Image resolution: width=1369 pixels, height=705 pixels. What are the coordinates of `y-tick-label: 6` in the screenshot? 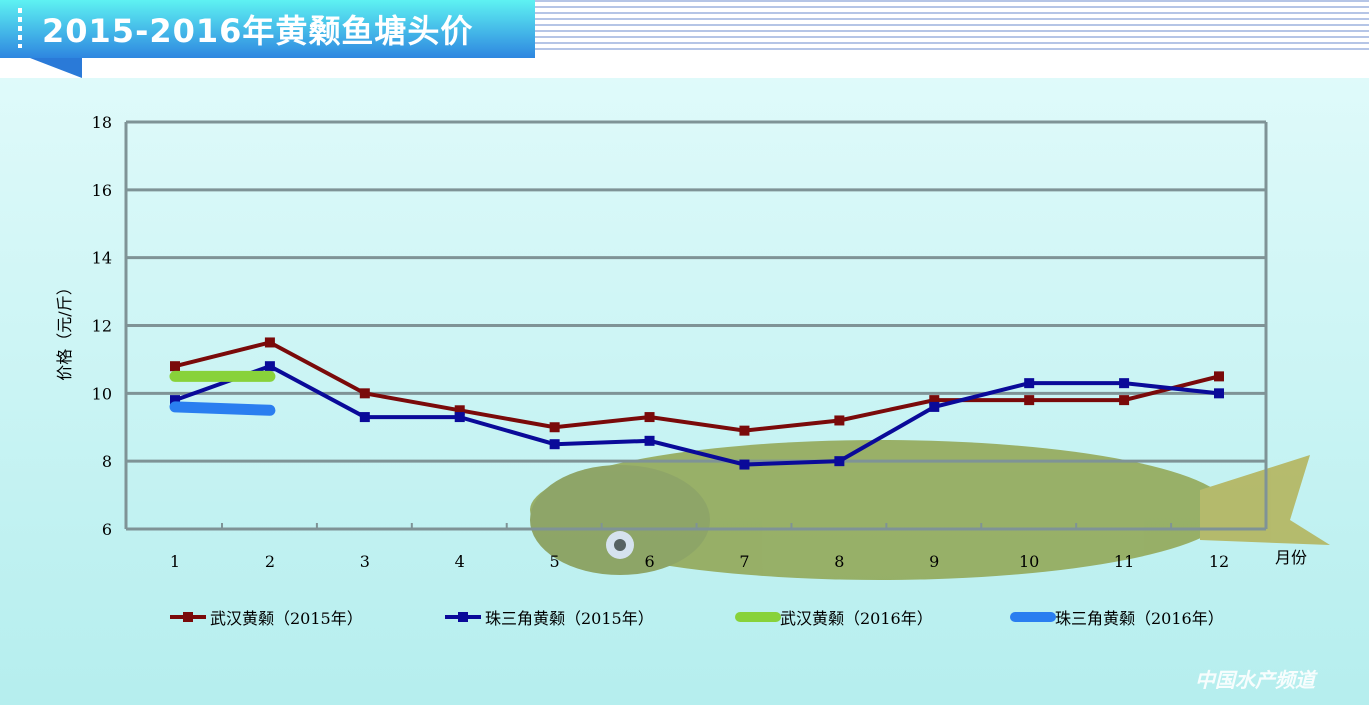 It's located at (107, 529).